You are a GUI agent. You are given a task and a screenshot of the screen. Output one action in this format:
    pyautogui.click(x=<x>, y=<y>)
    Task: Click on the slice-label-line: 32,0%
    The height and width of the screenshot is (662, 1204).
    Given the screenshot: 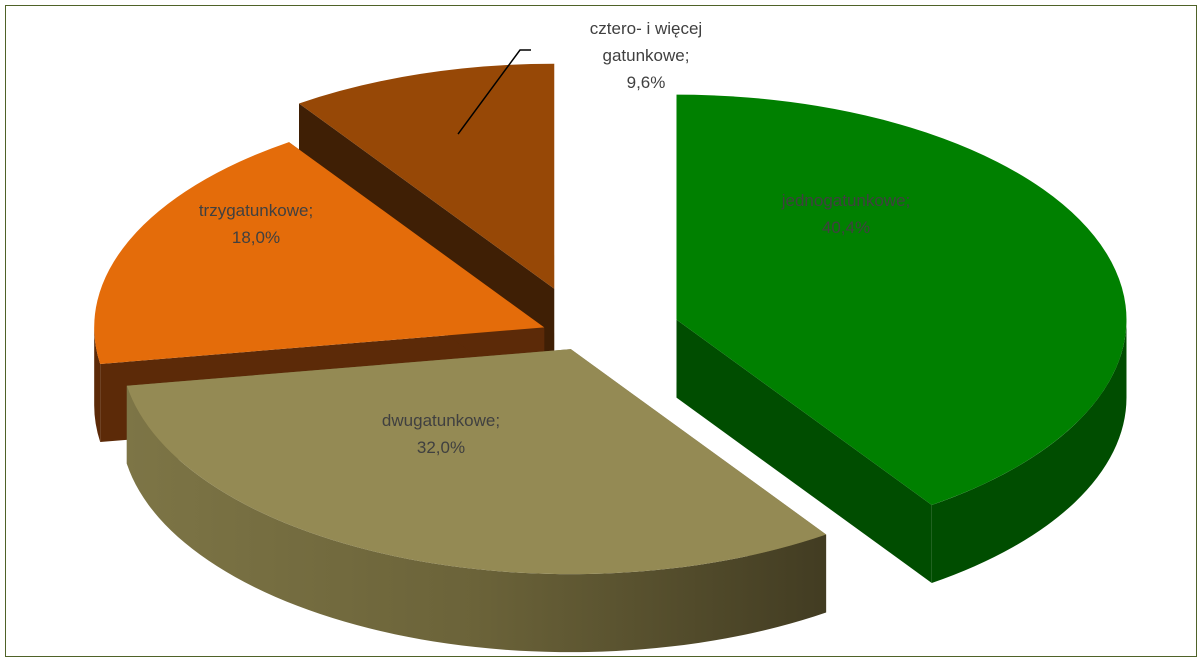 What is the action you would take?
    pyautogui.click(x=441, y=447)
    